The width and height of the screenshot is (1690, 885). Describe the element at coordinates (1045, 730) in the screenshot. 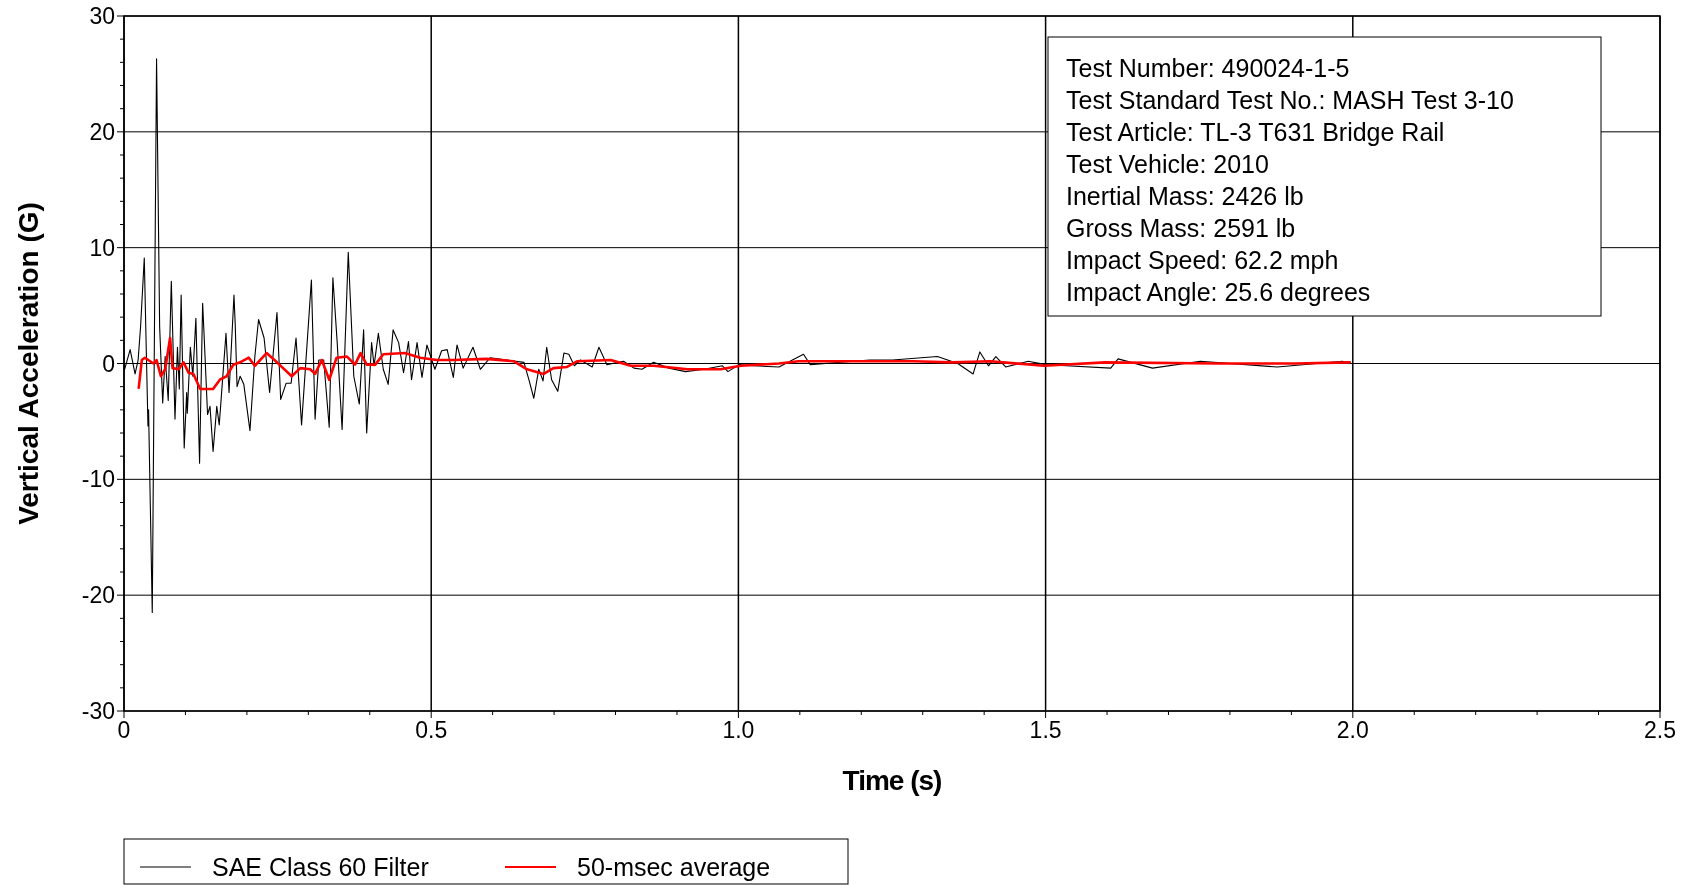

I see `x-tick-label: 1.5` at that location.